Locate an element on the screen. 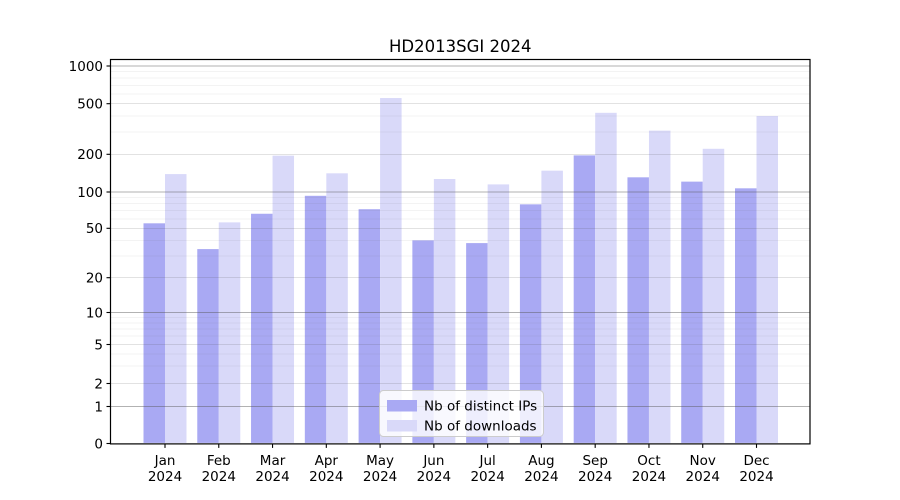  bar-mar-distinct-ips is located at coordinates (262, 328).